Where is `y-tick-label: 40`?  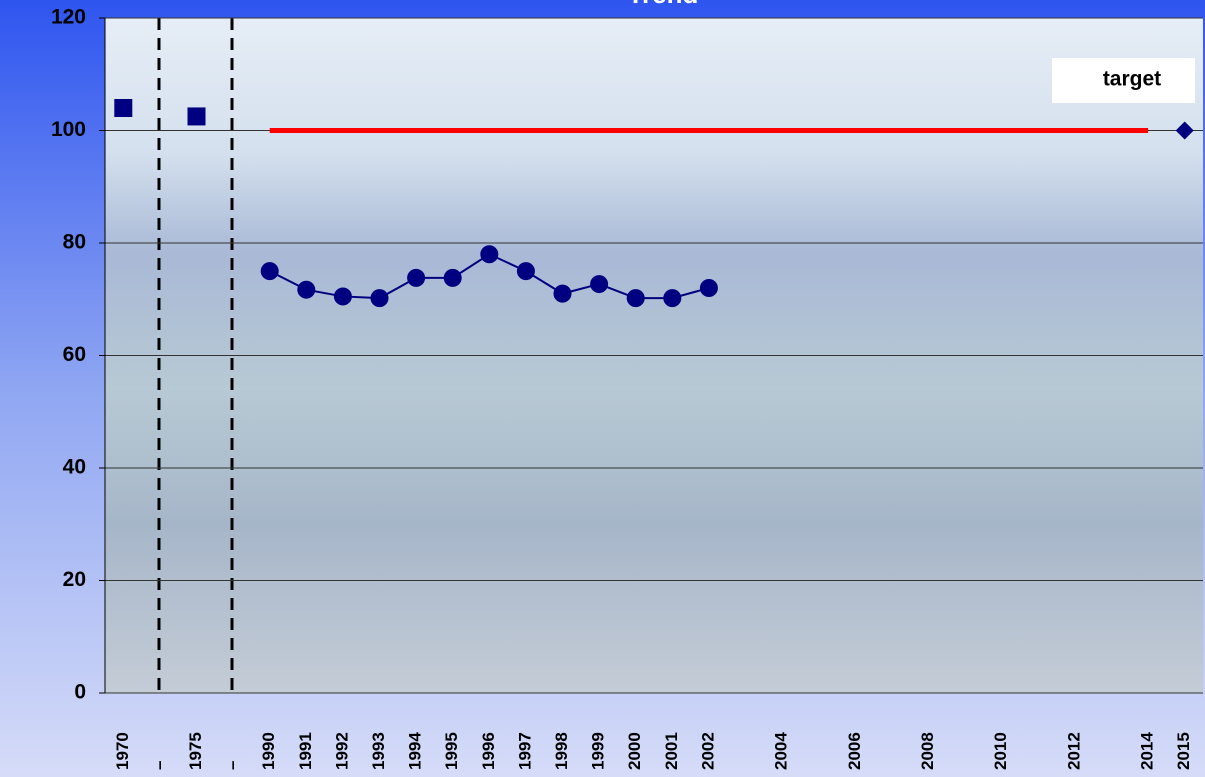
y-tick-label: 40 is located at coordinates (74, 467).